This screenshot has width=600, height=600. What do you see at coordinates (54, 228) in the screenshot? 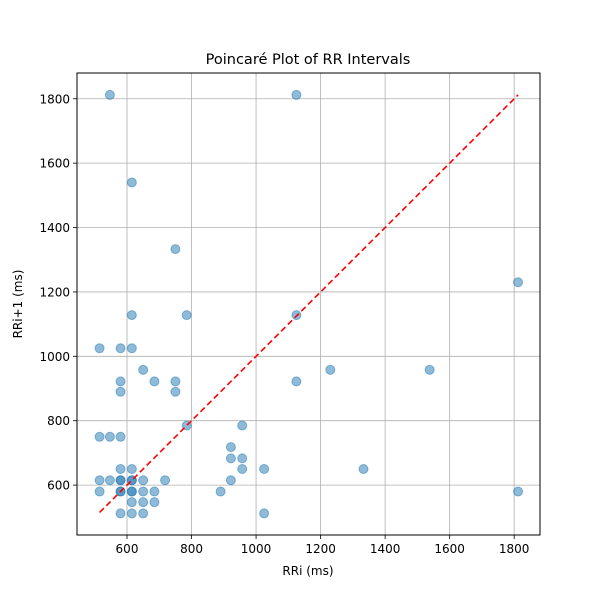
I see `y-tick-label: 1400` at bounding box center [54, 228].